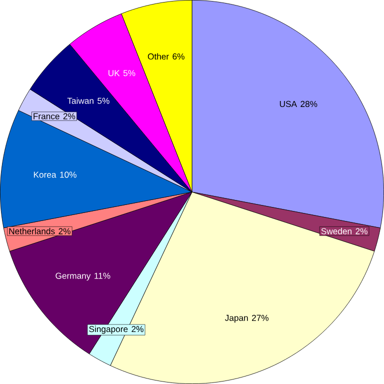 The height and width of the screenshot is (384, 384). I want to click on data-label: 11%, so click(102, 275).